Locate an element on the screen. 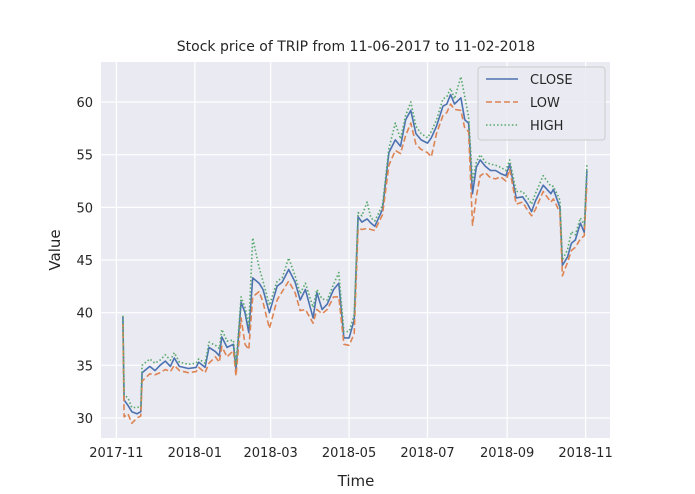 This screenshot has height=494, width=695. legend-box is located at coordinates (541, 103).